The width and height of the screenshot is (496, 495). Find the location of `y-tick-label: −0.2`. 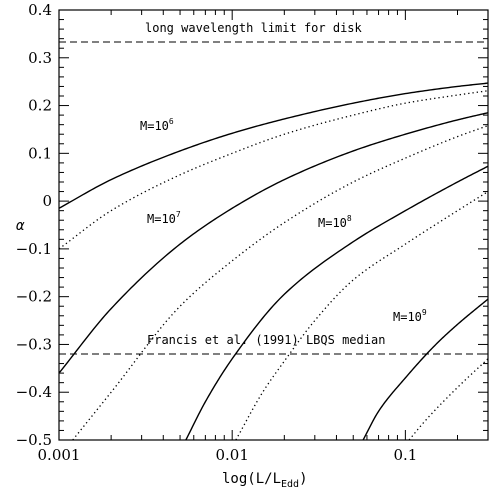

y-tick-label: −0.2 is located at coordinates (34, 297).